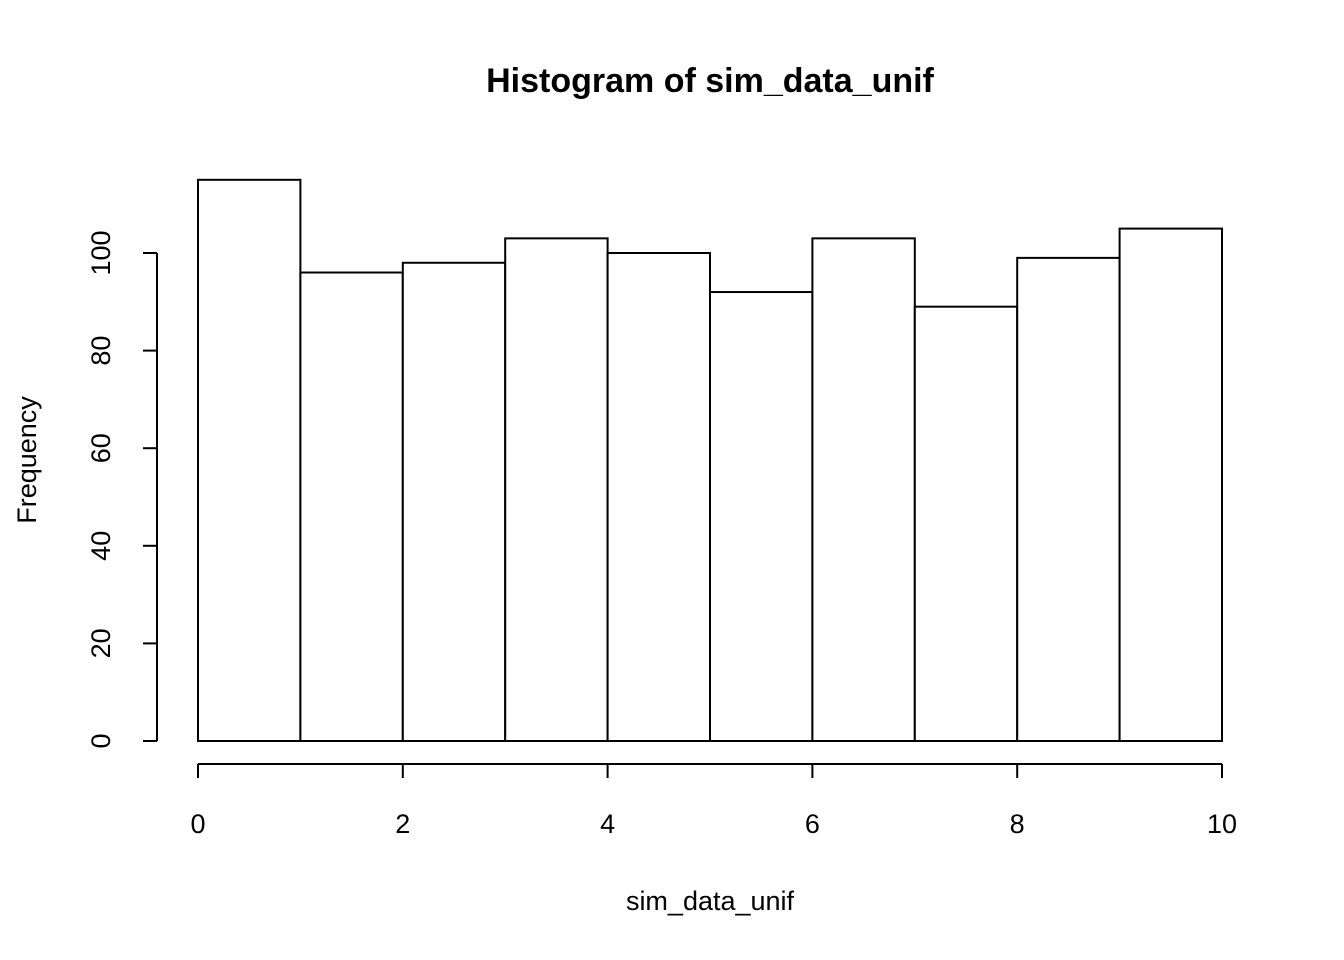 The image size is (1344, 960). What do you see at coordinates (122, 489) in the screenshot?
I see `y-axis: 0 20 40 60 80 100` at bounding box center [122, 489].